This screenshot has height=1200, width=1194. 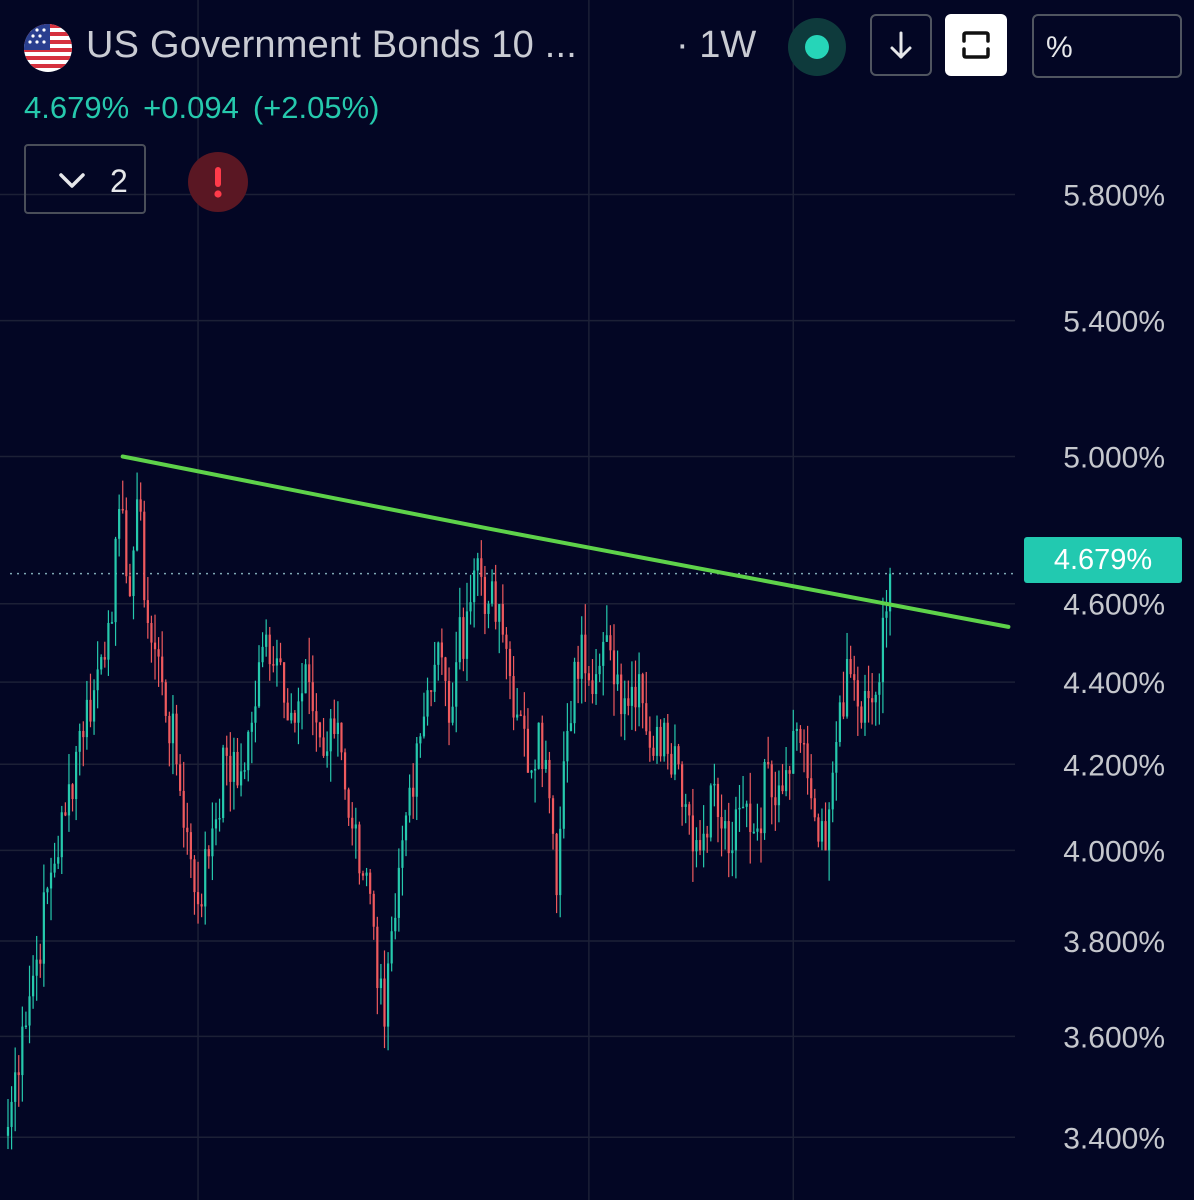 I want to click on chevron-down-icon, so click(x=72, y=180).